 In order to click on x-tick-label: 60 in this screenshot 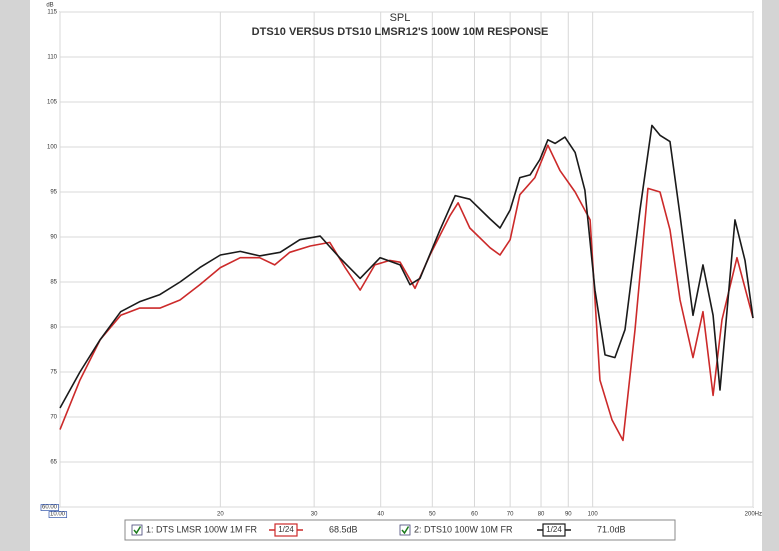, I will do `click(474, 515)`.